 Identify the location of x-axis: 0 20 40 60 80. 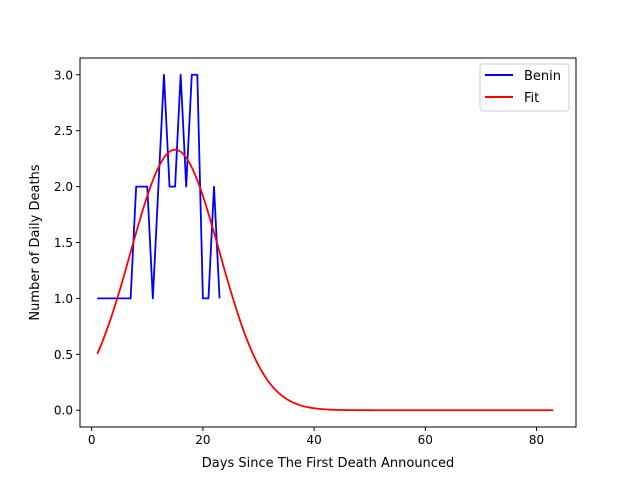
(316, 437).